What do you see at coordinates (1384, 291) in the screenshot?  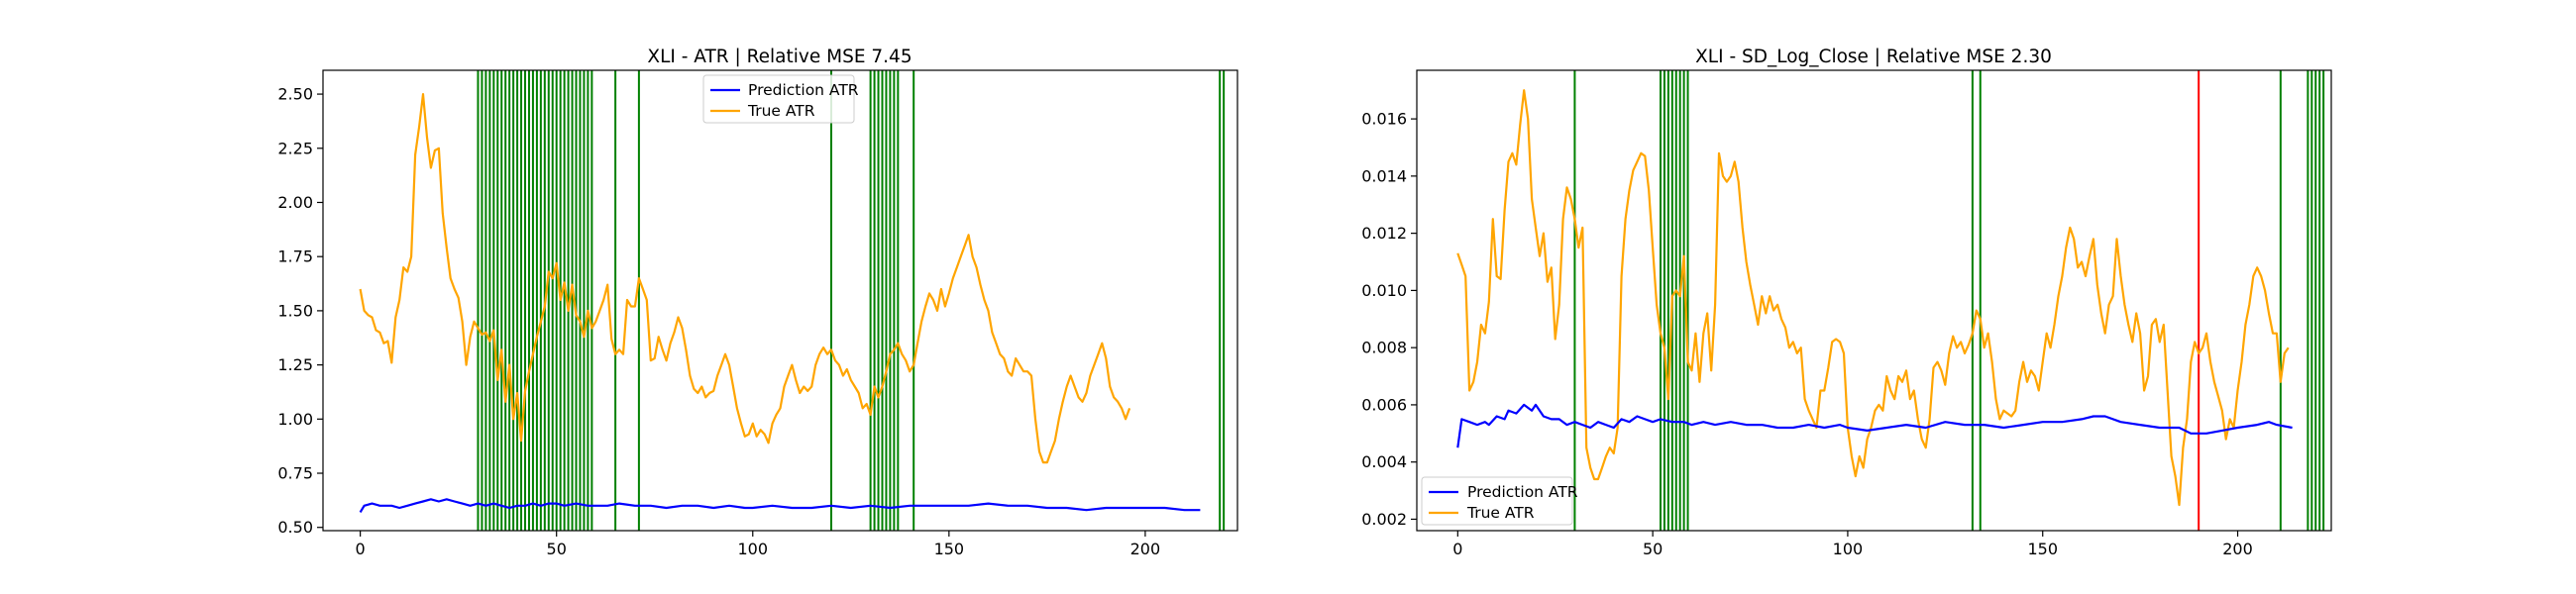 I see `y-tick-label: 0.010` at bounding box center [1384, 291].